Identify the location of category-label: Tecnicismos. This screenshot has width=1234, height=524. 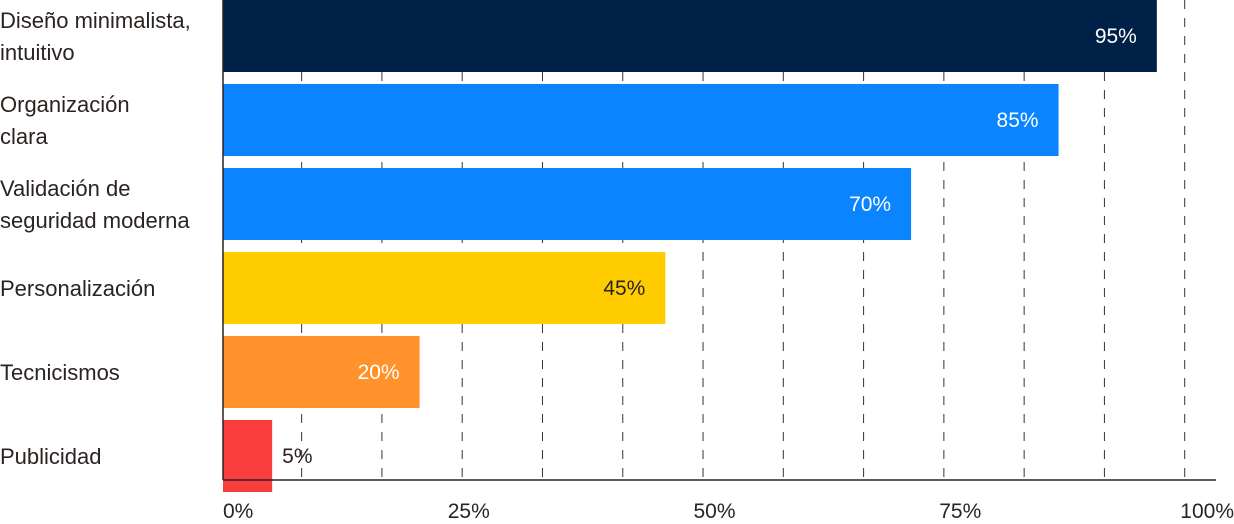
(60, 372).